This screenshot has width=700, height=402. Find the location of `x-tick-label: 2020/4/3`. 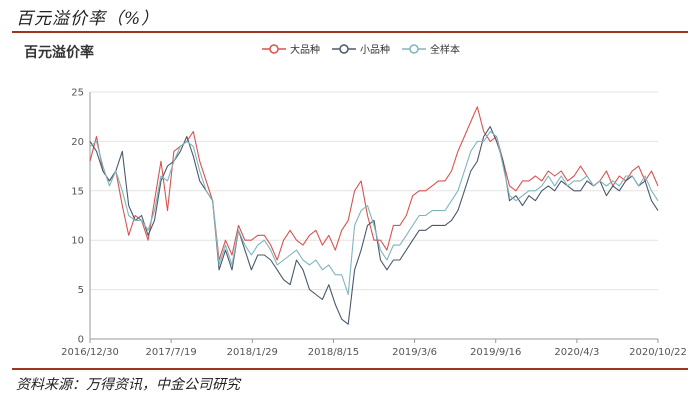

x-tick-label: 2020/4/3 is located at coordinates (576, 352).